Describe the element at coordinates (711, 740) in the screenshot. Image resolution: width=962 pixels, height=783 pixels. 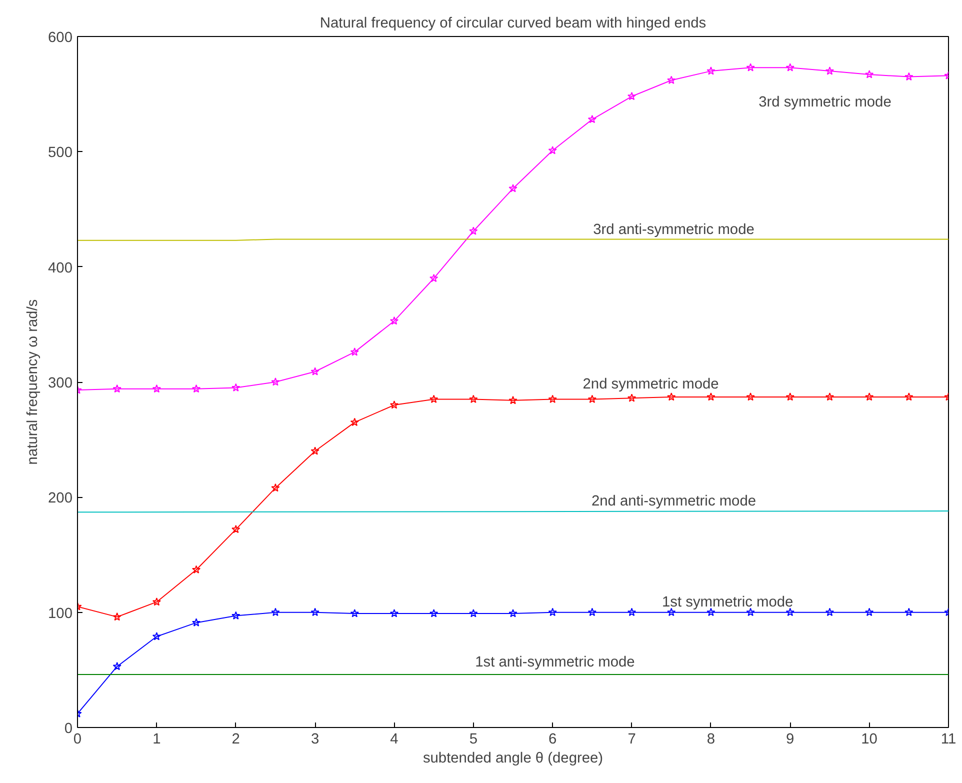
I see `x-tick-label: 8` at that location.